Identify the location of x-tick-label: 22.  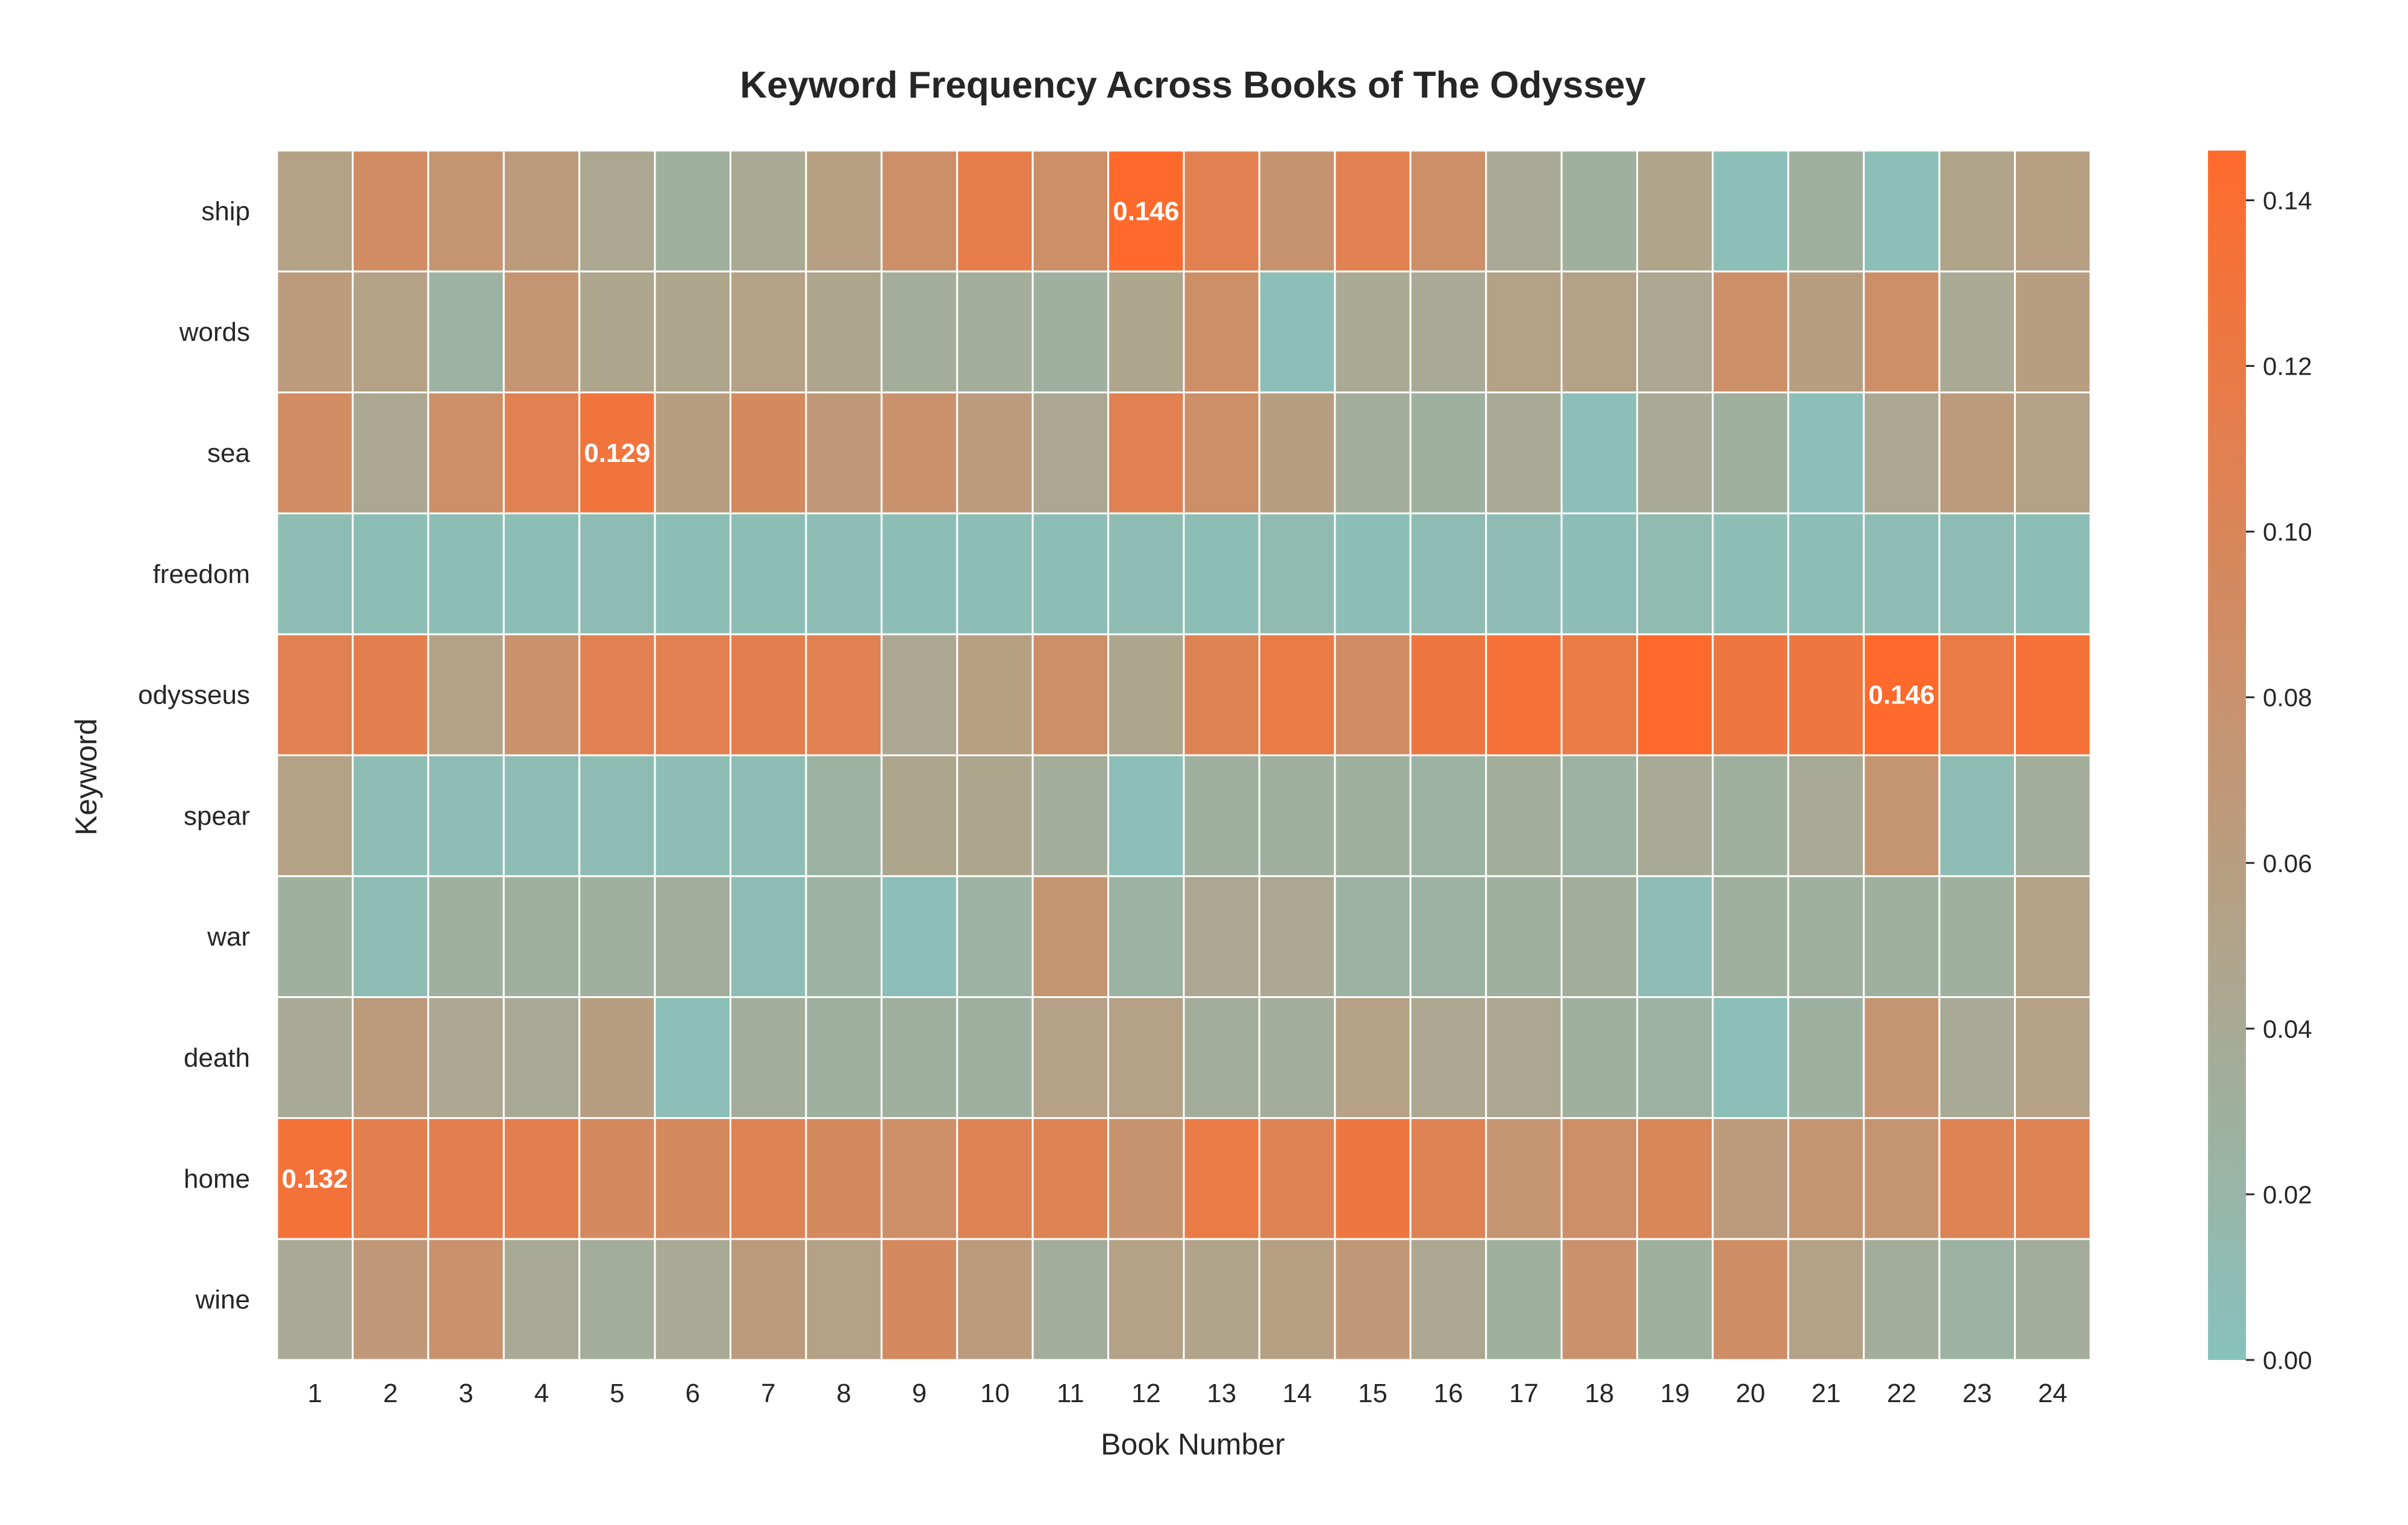
(1901, 1393).